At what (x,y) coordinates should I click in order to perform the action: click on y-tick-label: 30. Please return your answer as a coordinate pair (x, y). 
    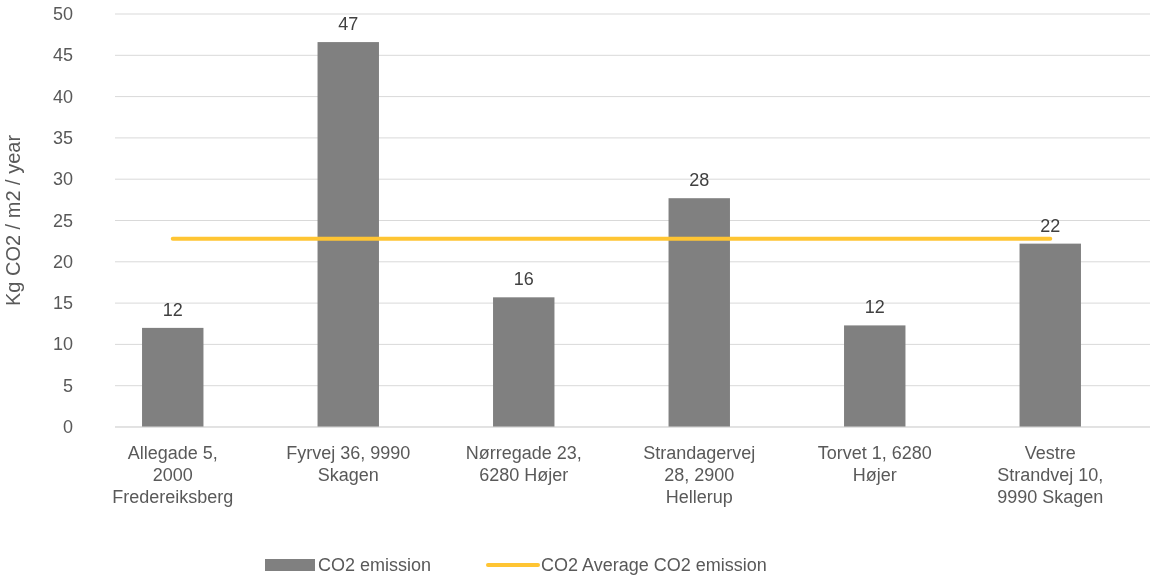
    Looking at the image, I should click on (62, 179).